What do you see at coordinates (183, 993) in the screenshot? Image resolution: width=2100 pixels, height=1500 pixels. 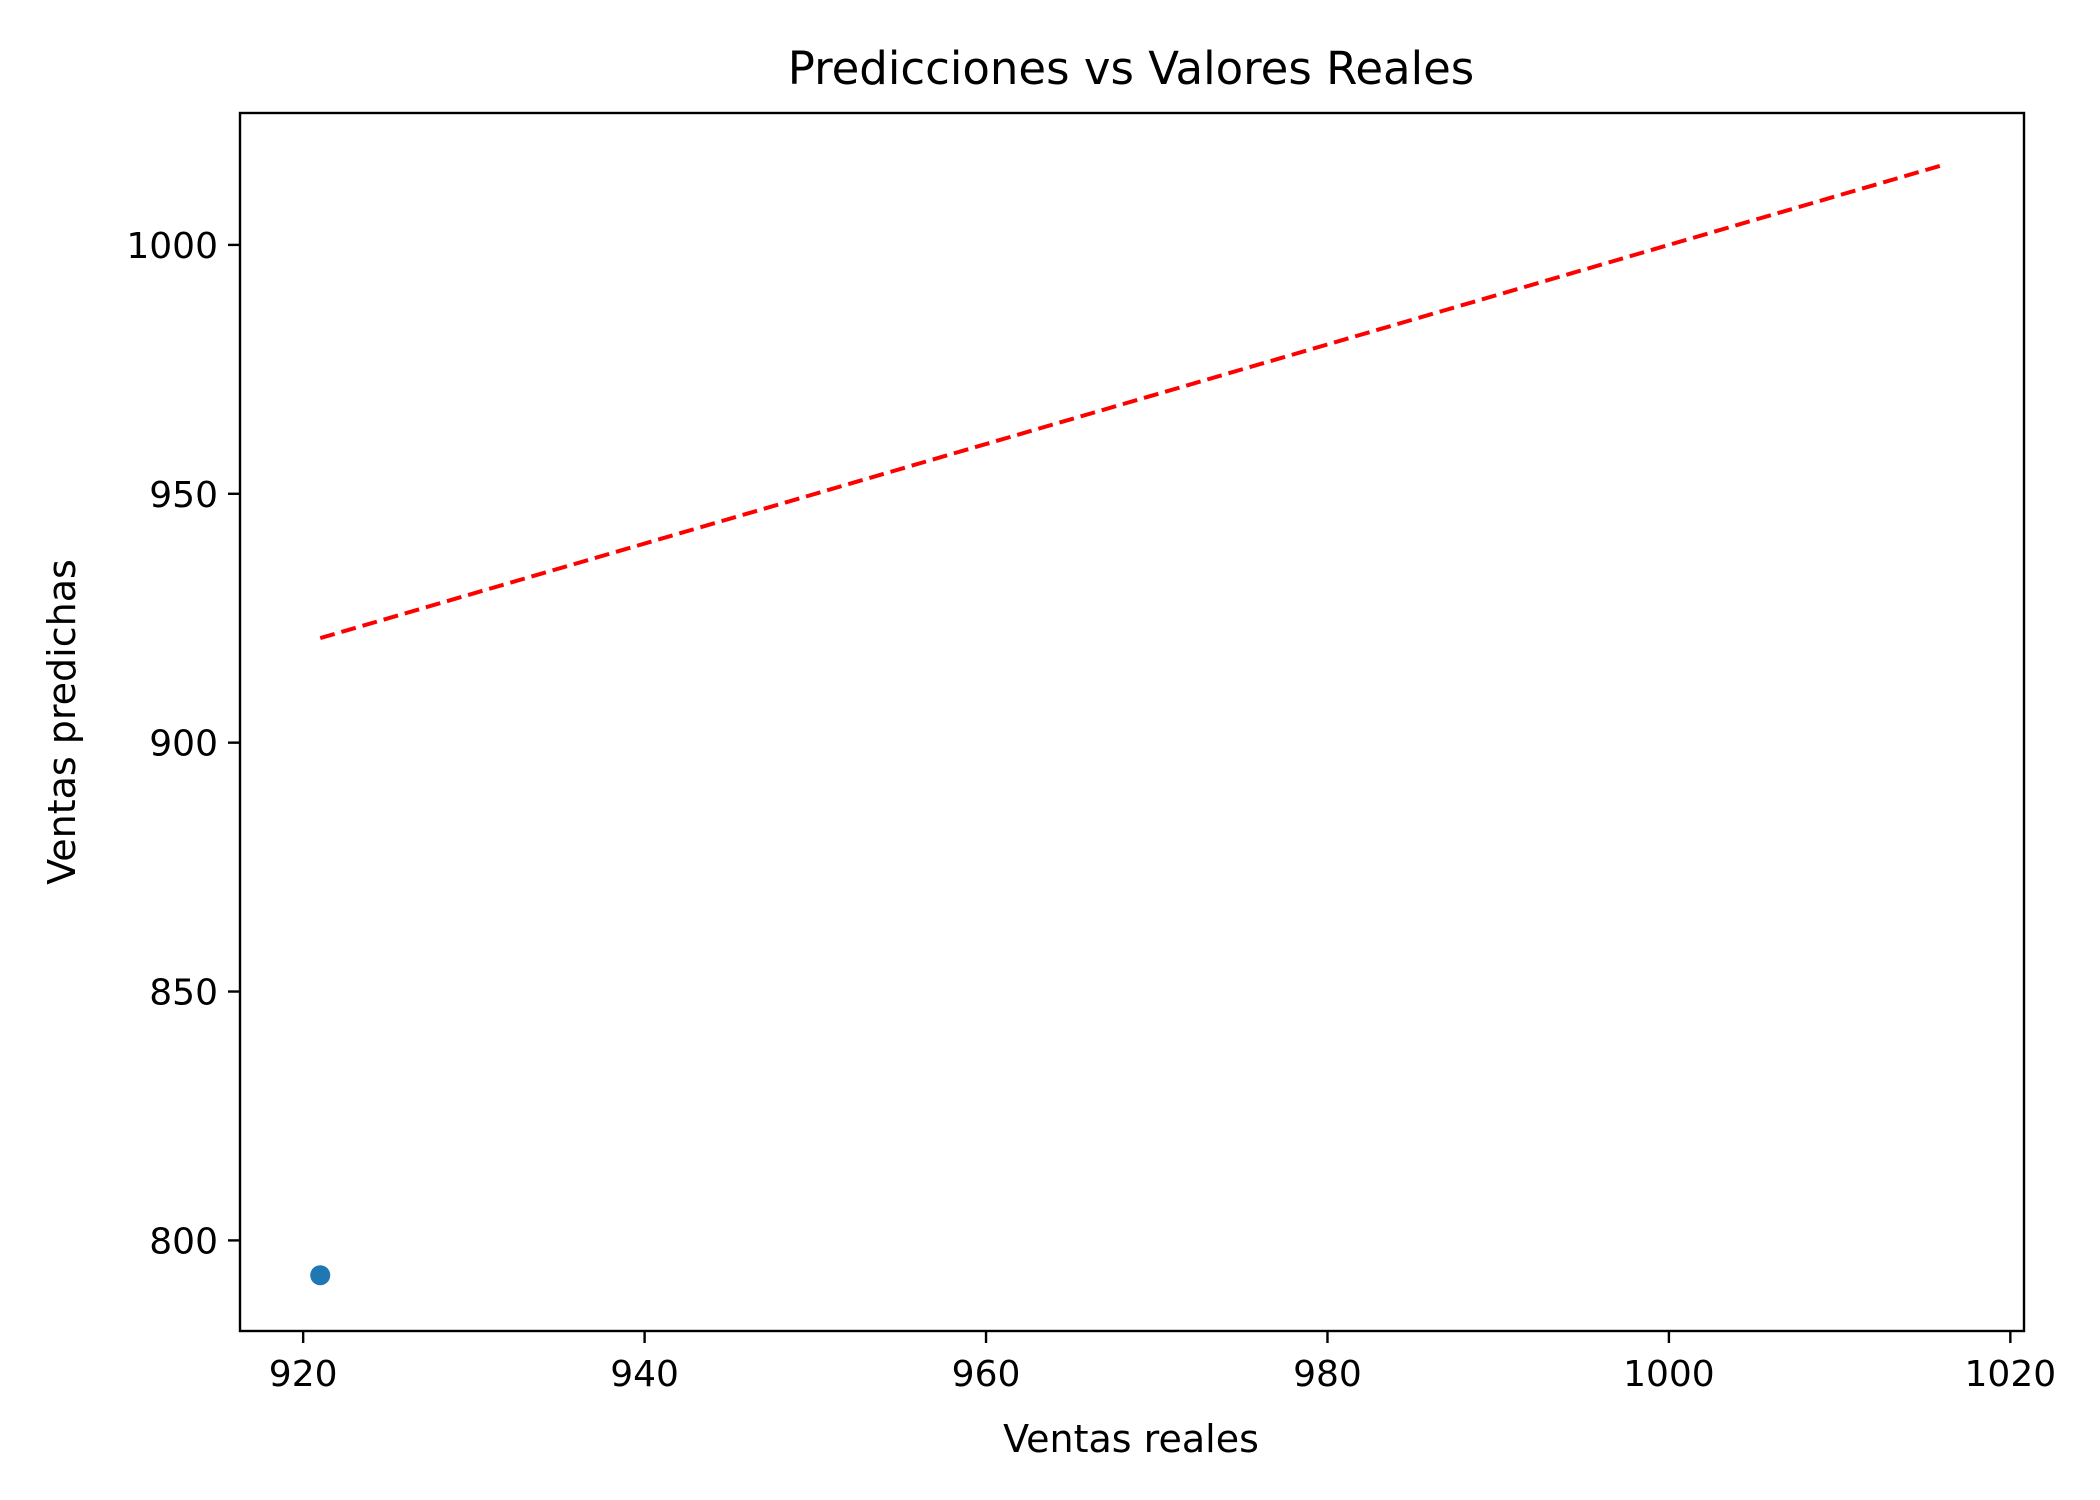 I see `y-tick-label: 850` at bounding box center [183, 993].